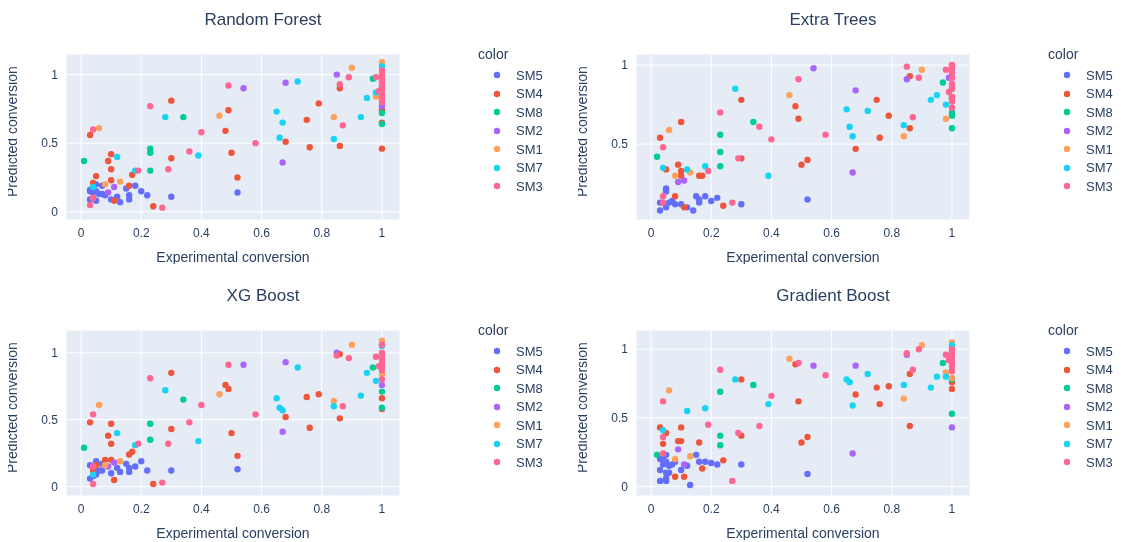 The image size is (1121, 542). Describe the element at coordinates (263, 20) in the screenshot. I see `chart-title: Random Forest` at that location.